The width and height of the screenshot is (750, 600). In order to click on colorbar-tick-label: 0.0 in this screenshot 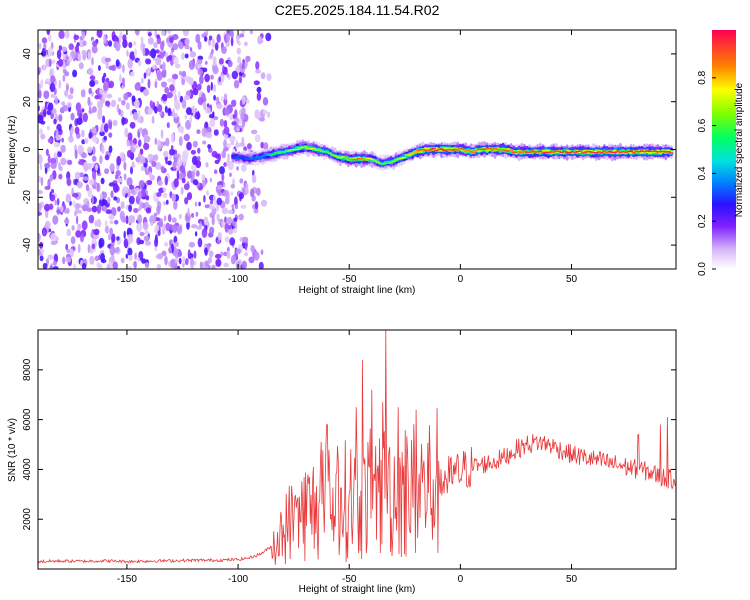, I will do `click(702, 269)`.